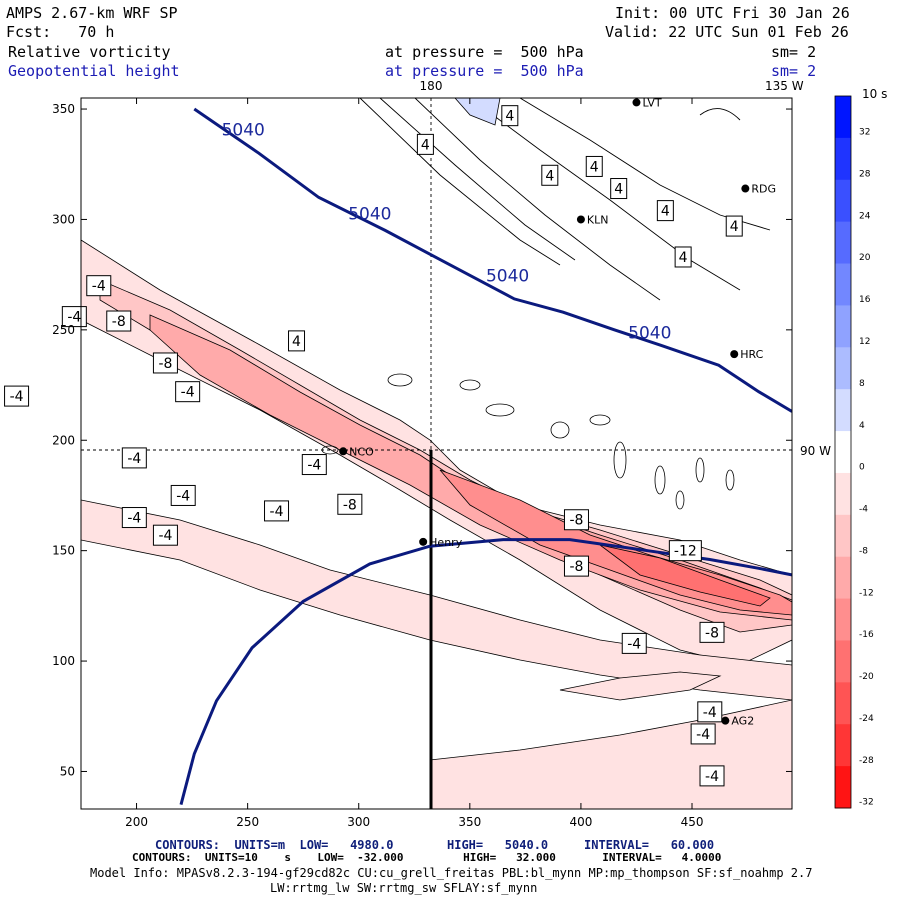 The image size is (900, 900). I want to click on lat-label-90w: 90 W, so click(815, 451).